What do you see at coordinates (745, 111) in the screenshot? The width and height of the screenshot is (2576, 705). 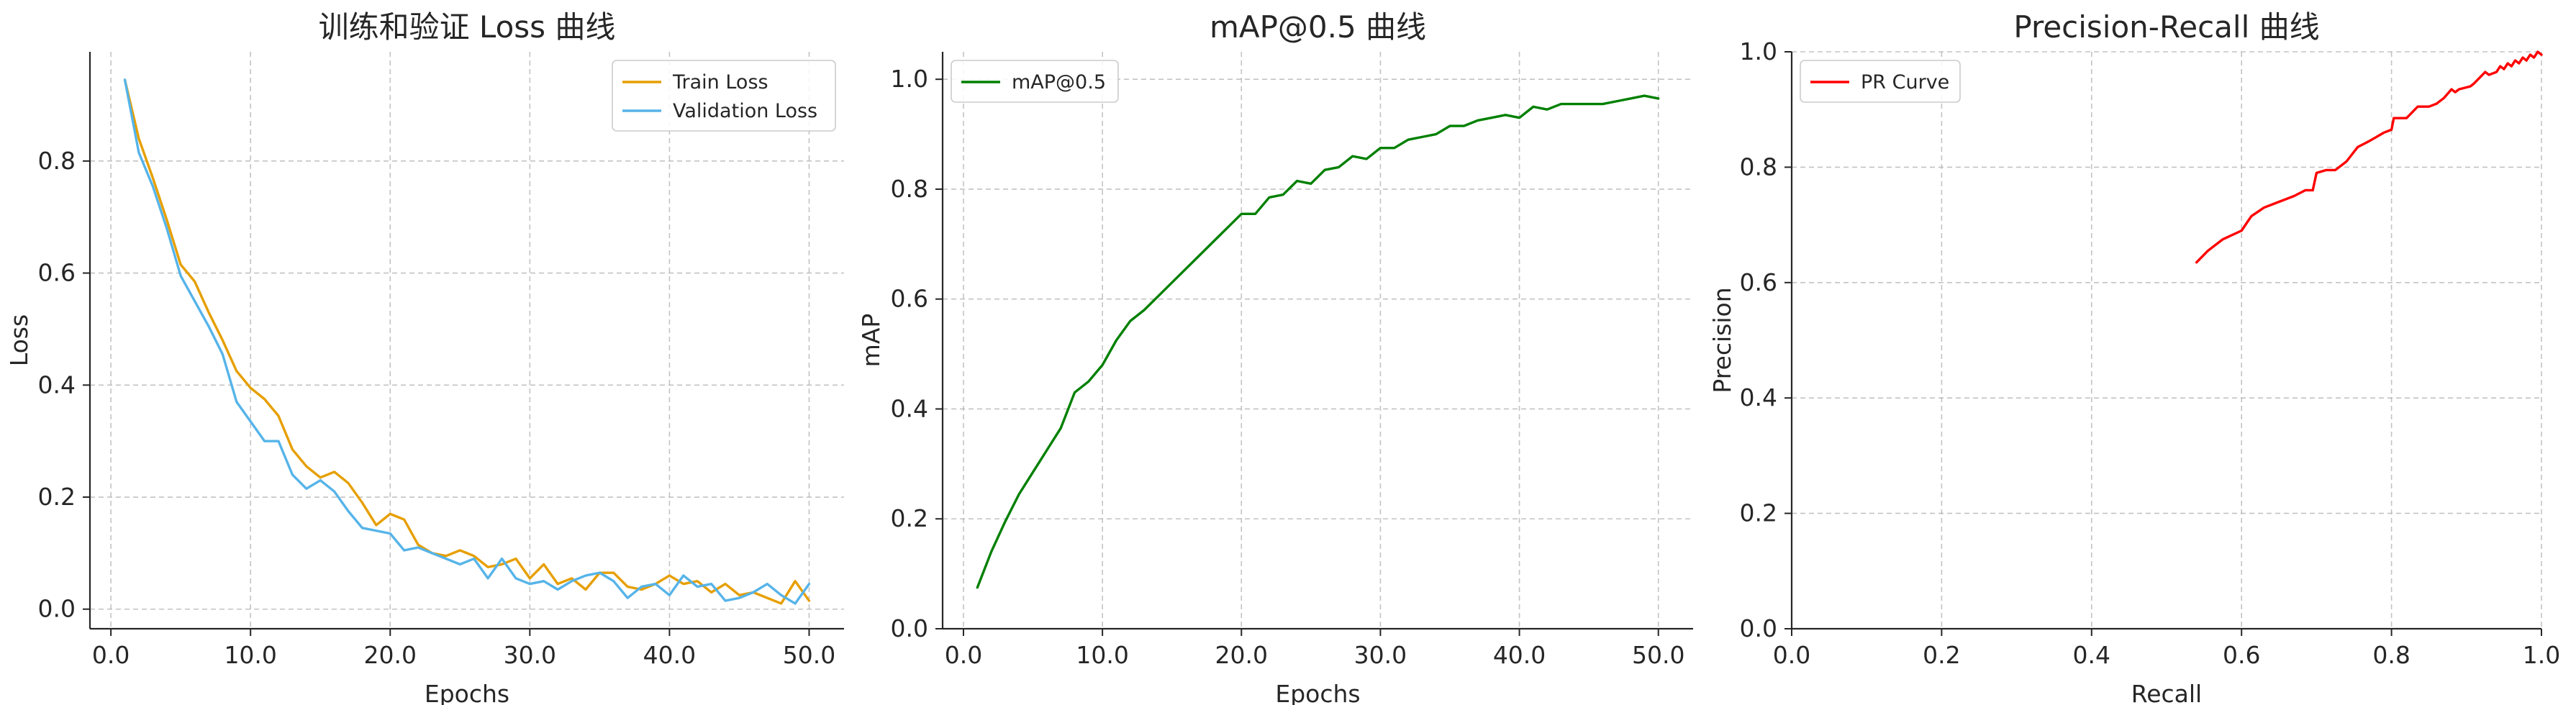 I see `legend-entry: Validation Loss` at bounding box center [745, 111].